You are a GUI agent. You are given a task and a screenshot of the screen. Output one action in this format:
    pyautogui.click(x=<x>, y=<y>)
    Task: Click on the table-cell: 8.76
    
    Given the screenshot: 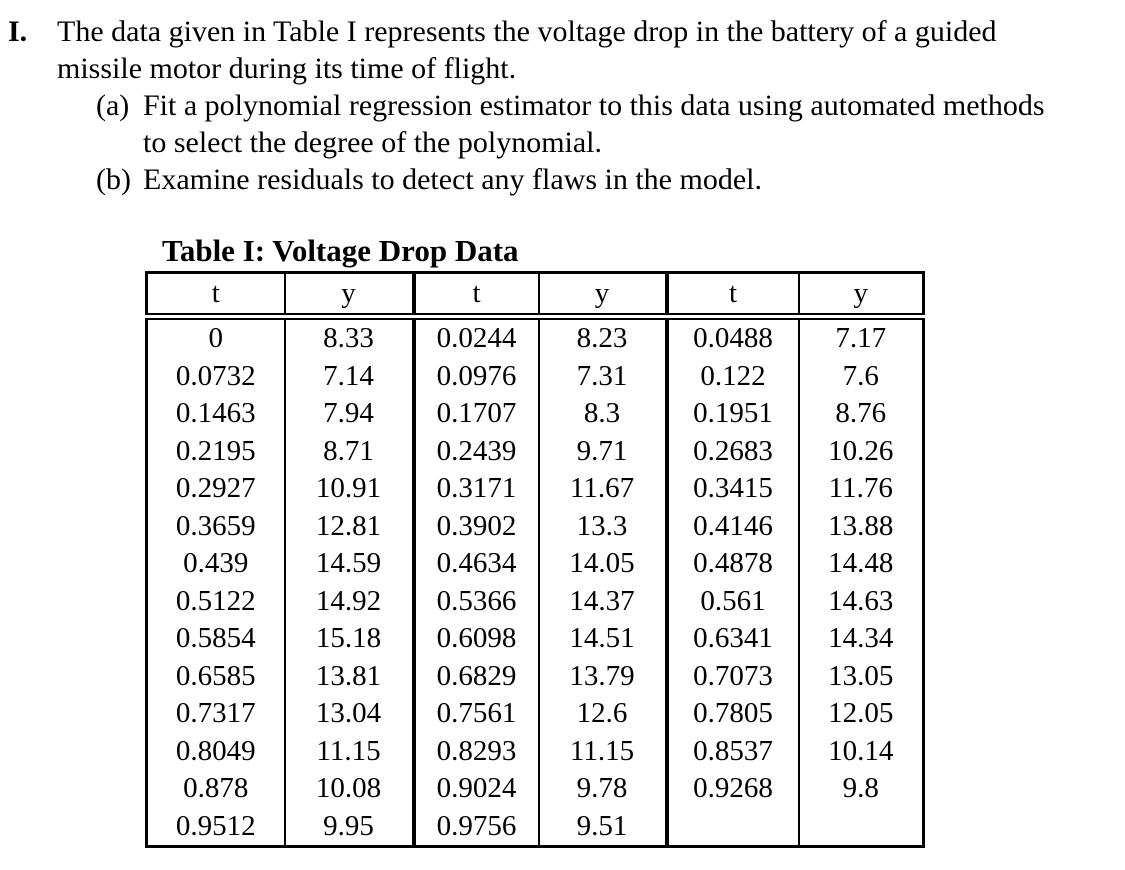 What is the action you would take?
    pyautogui.click(x=860, y=414)
    